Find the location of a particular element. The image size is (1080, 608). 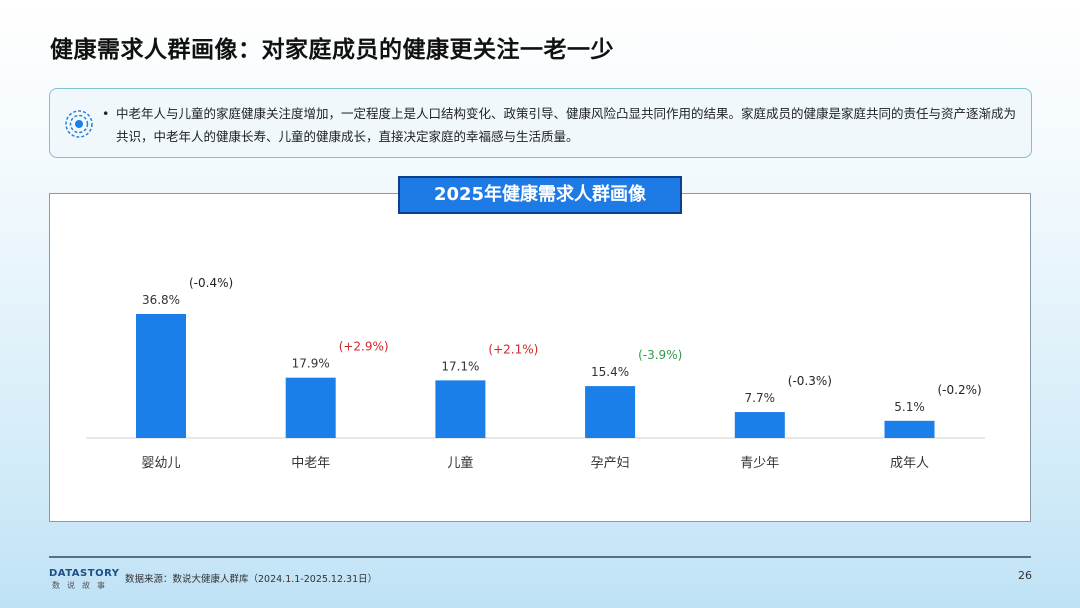

bar-儿童 is located at coordinates (460, 409).